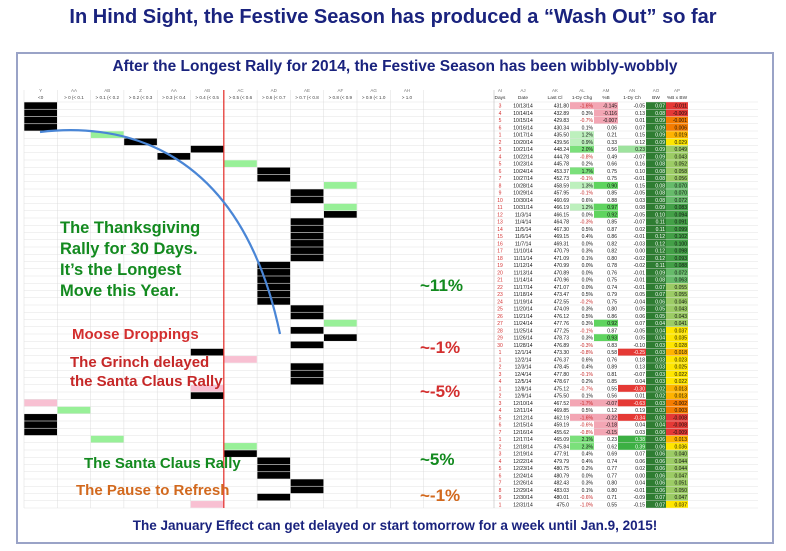 The width and height of the screenshot is (786, 551). What do you see at coordinates (660, 505) in the screenshot?
I see `table-cell-bw: 0.07` at bounding box center [660, 505].